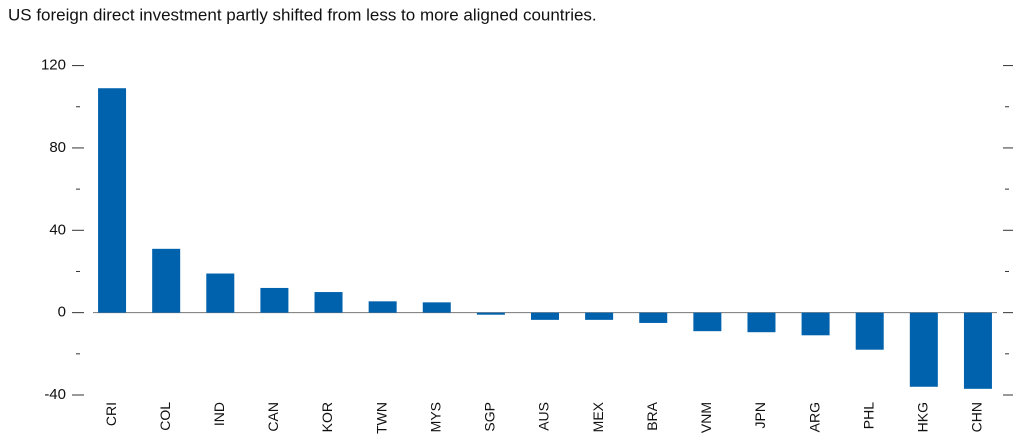 The image size is (1025, 436). Describe the element at coordinates (55, 394) in the screenshot. I see `y-tick-label: -40` at that location.